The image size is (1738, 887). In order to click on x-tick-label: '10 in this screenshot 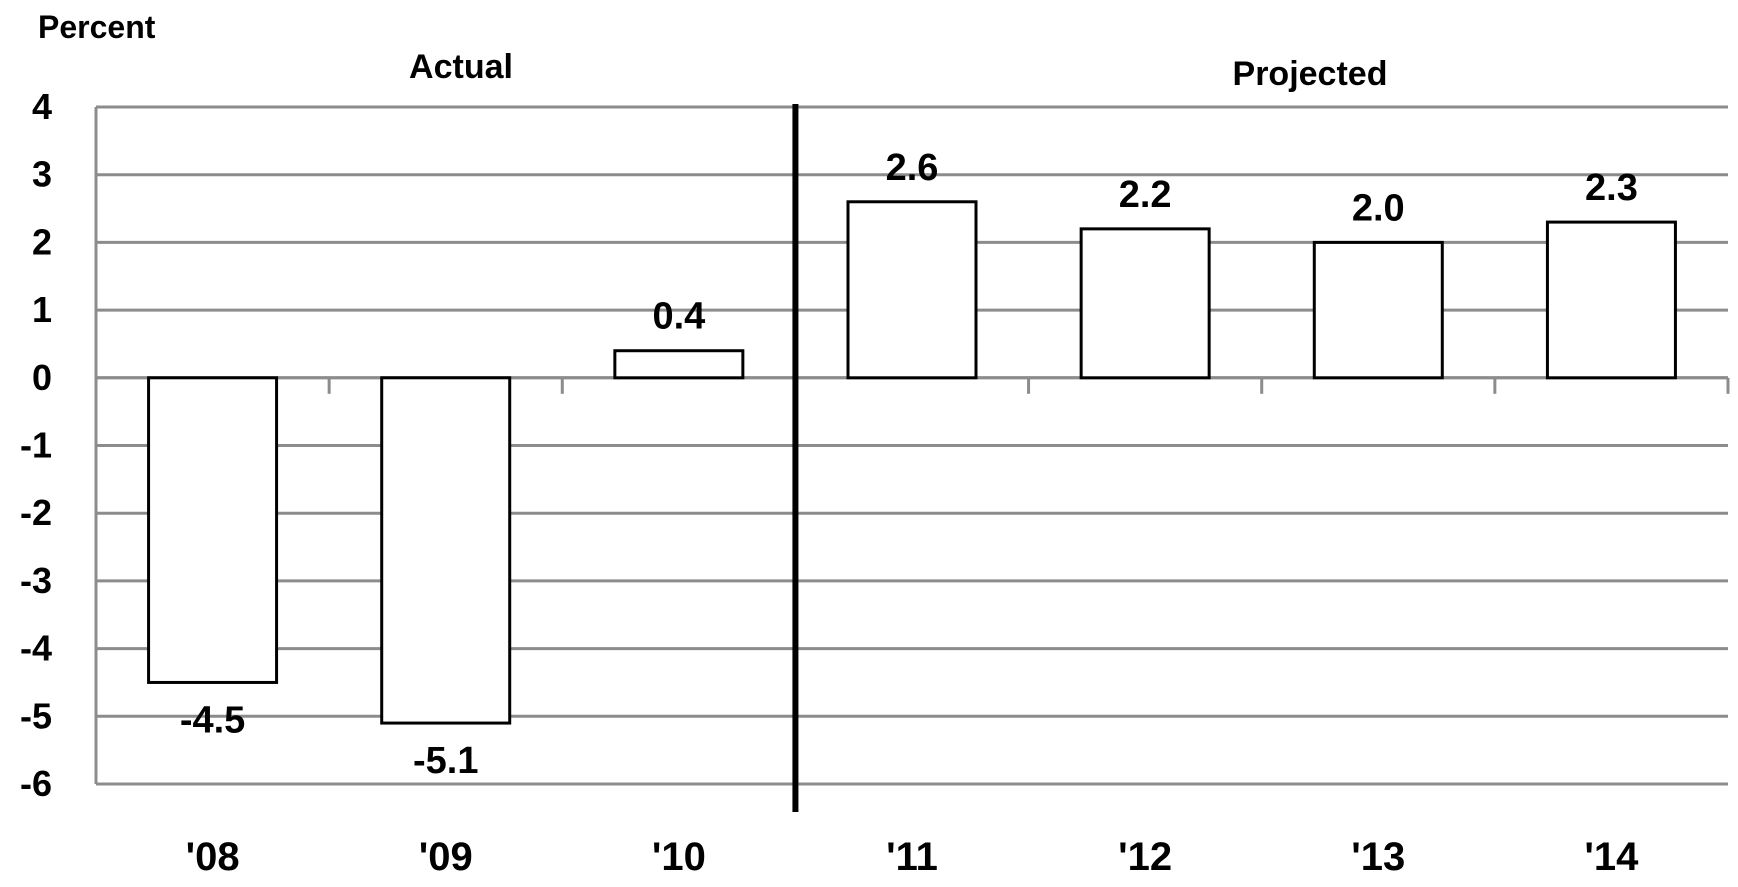, I will do `click(679, 857)`.